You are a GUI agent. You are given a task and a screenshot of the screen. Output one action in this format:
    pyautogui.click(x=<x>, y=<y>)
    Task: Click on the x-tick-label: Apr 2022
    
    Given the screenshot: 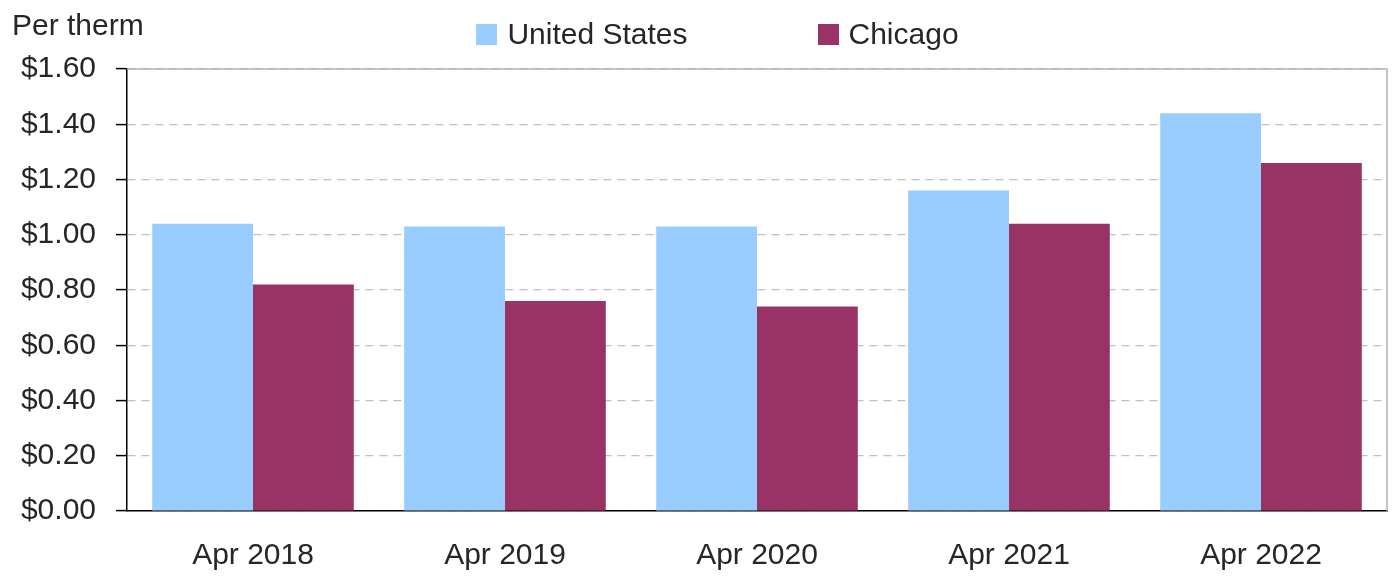 What is the action you would take?
    pyautogui.click(x=1261, y=554)
    